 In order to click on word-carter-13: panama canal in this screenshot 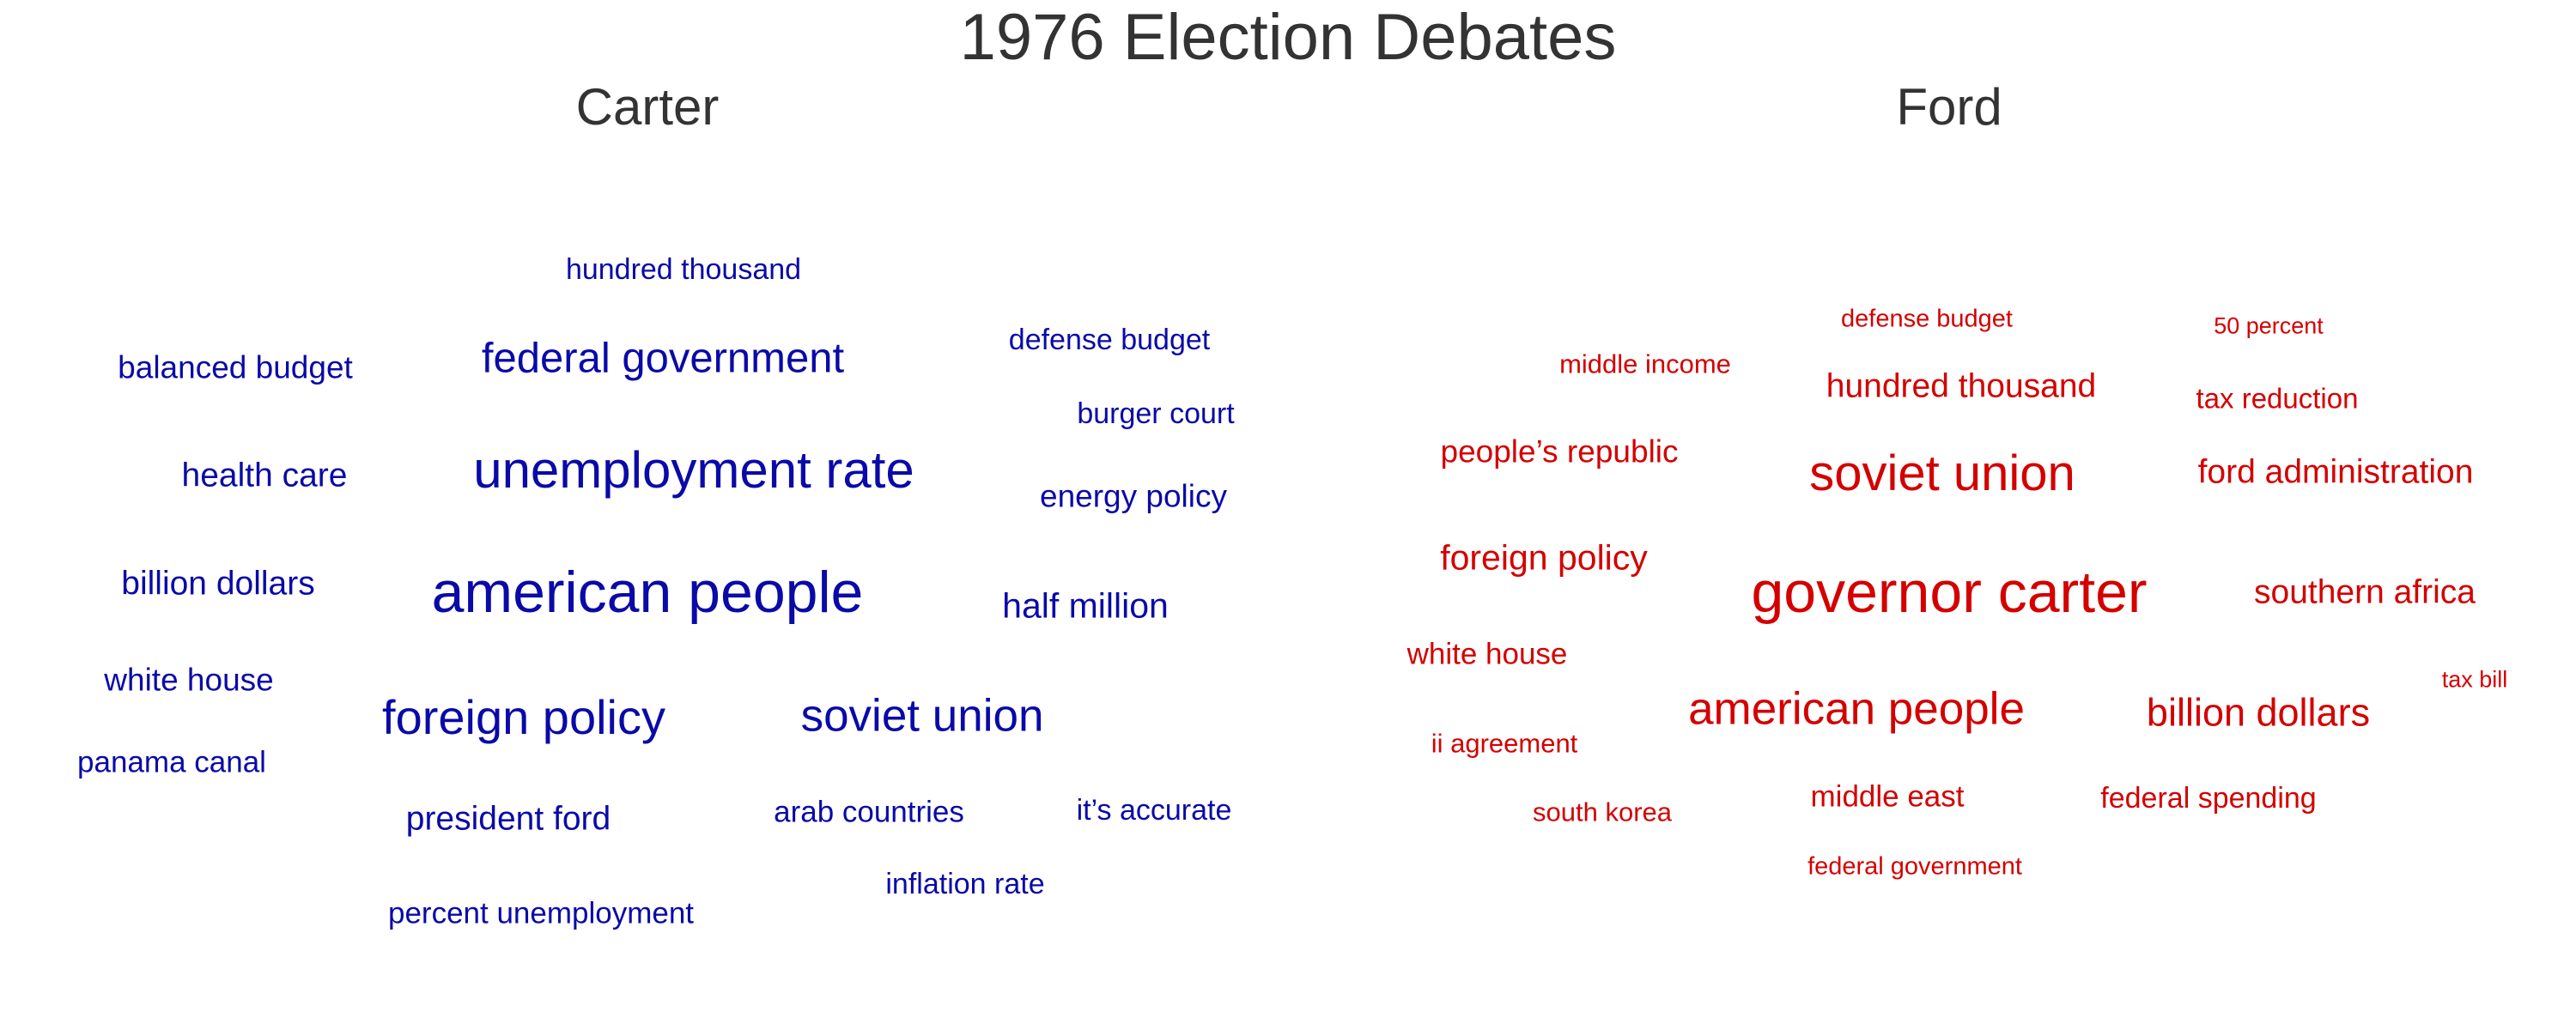, I will do `click(171, 762)`.